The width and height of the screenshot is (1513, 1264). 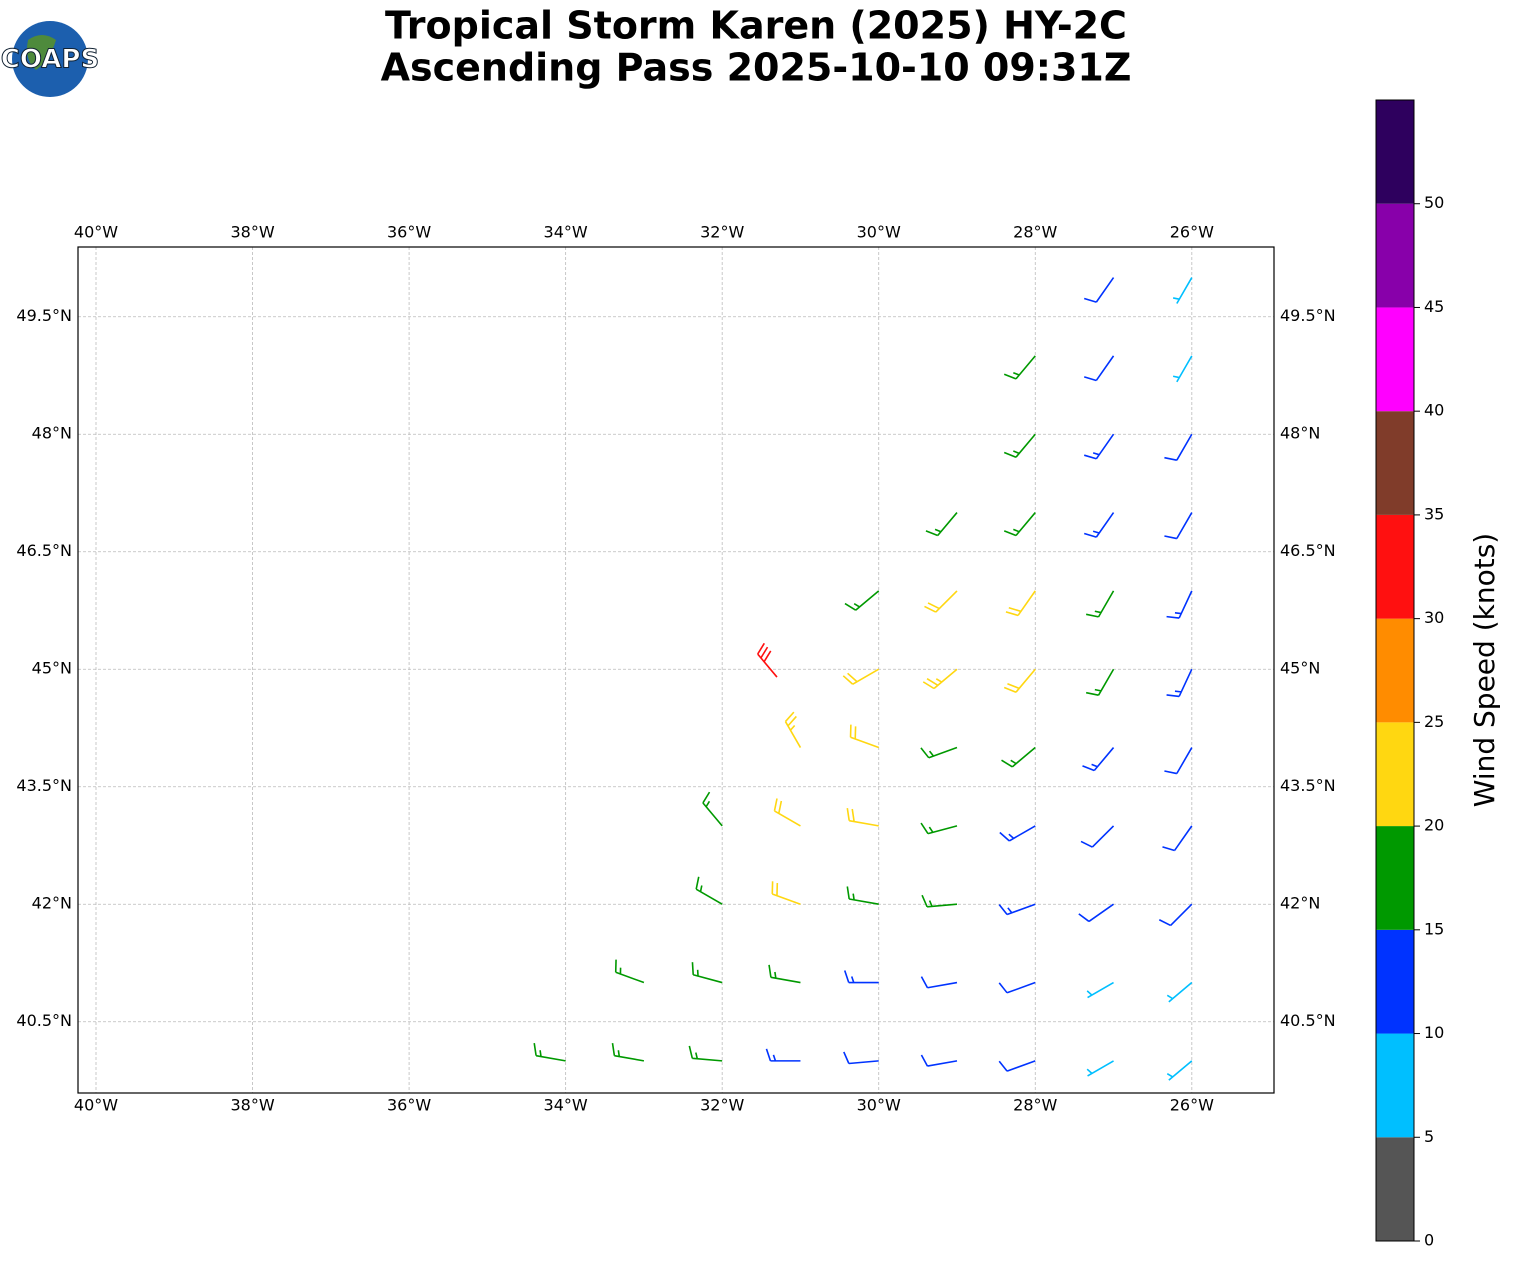 I want to click on x-tick-label: 36°W, so click(x=409, y=1105).